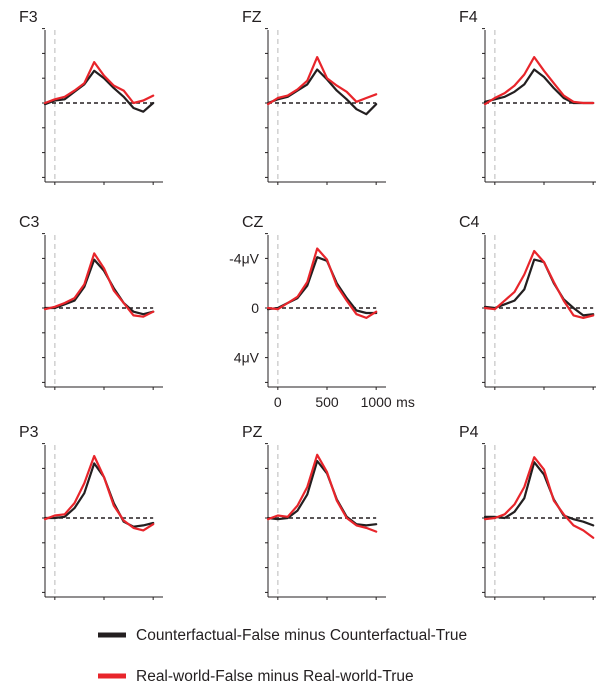 The image size is (596, 690). What do you see at coordinates (29, 222) in the screenshot?
I see `panel-title: C3` at bounding box center [29, 222].